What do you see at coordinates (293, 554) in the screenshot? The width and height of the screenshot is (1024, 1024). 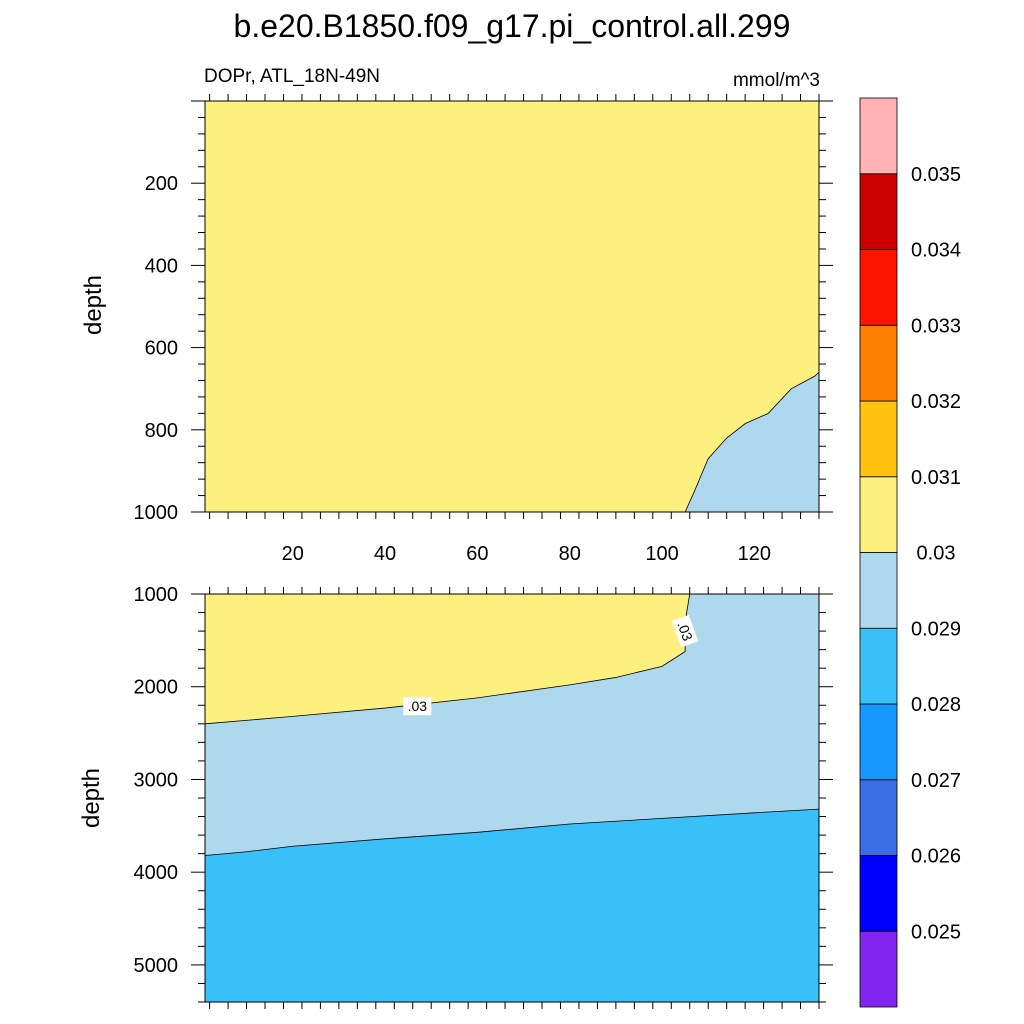 I see `x-tick-label: 20` at bounding box center [293, 554].